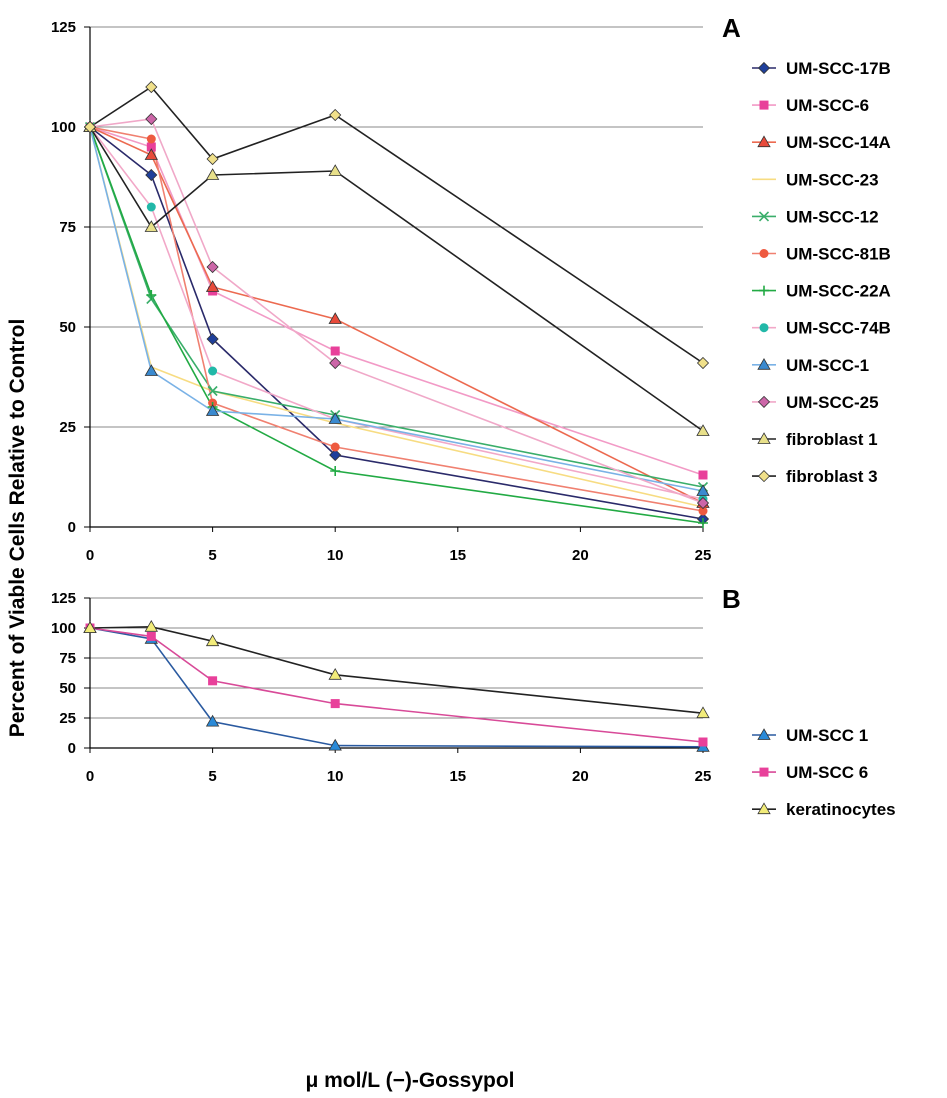 This screenshot has height=1098, width=947. I want to click on panel-a-legend-marker-um-scc-14a, so click(764, 141).